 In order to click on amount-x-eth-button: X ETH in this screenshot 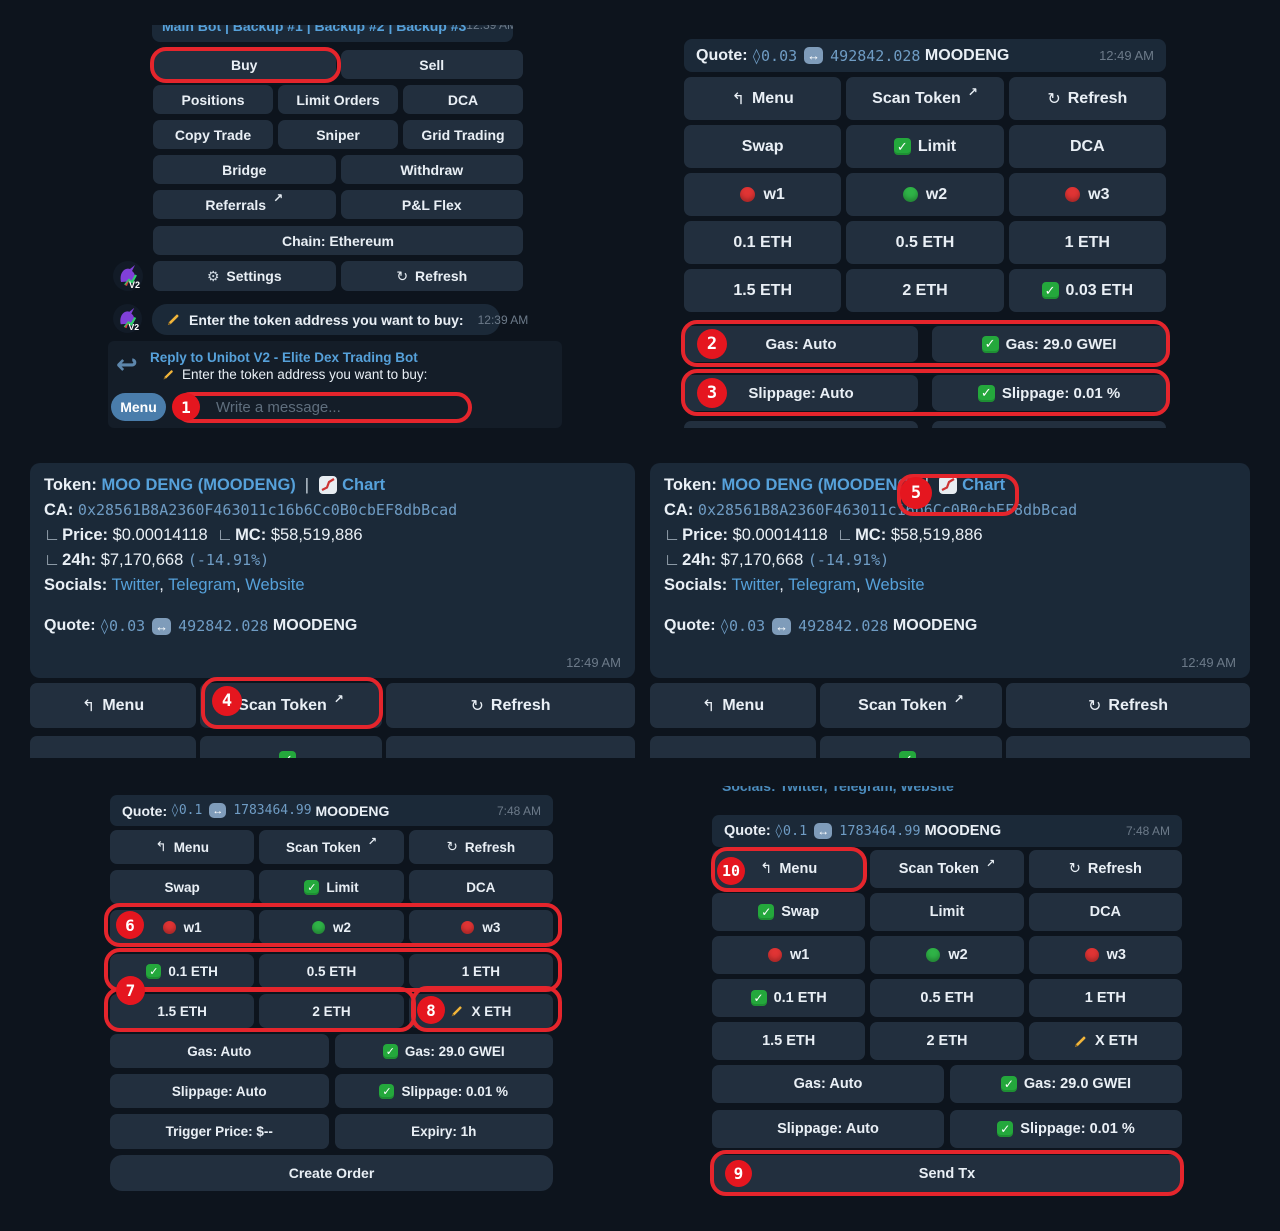, I will do `click(1105, 1041)`.